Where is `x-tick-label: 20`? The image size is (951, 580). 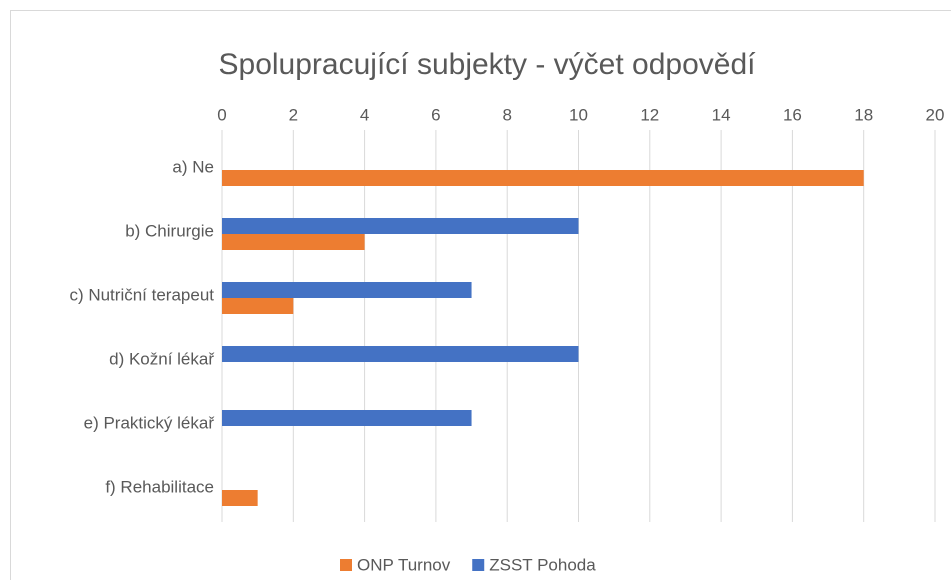
x-tick-label: 20 is located at coordinates (935, 114).